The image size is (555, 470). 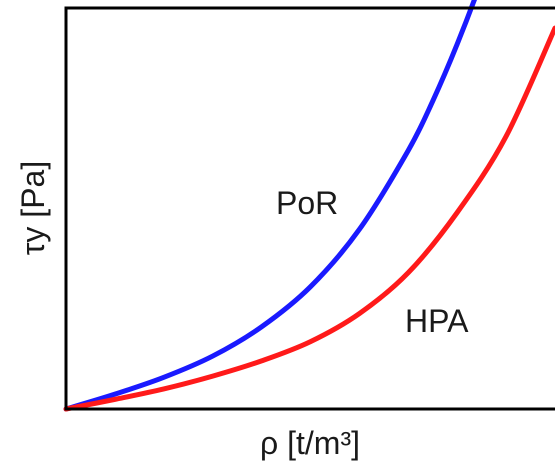 What do you see at coordinates (310, 443) in the screenshot?
I see `x-axis-label: ρ [t/m³]` at bounding box center [310, 443].